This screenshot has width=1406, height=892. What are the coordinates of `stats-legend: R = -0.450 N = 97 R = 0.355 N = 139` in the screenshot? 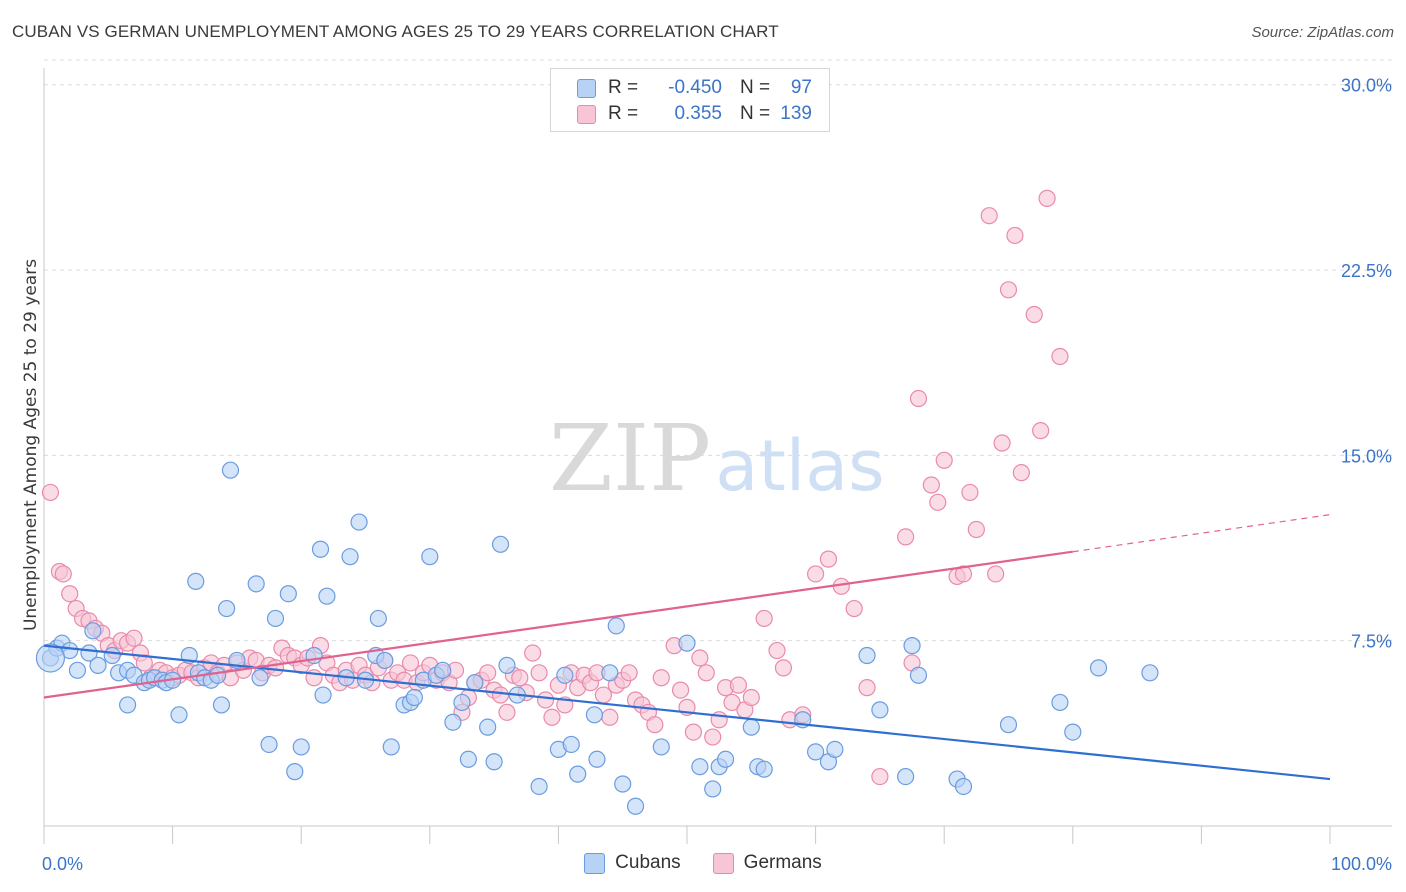 It's located at (690, 100).